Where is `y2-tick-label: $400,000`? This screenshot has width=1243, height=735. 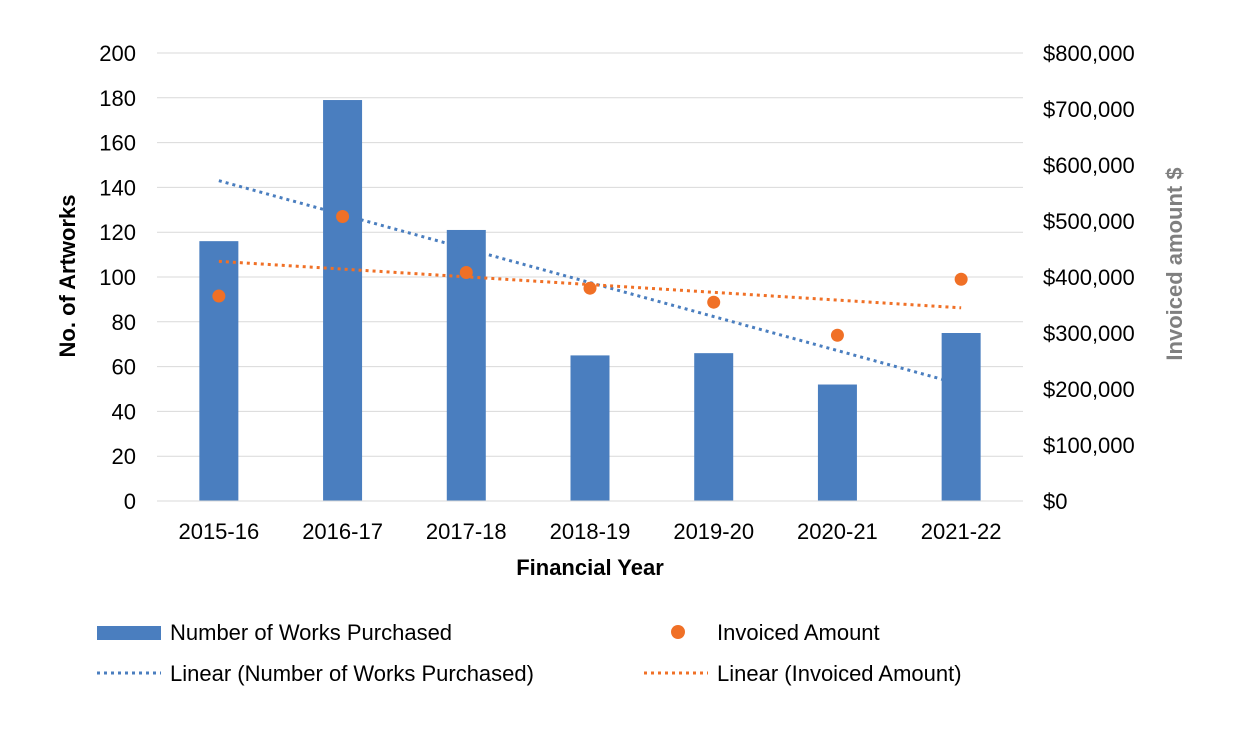
y2-tick-label: $400,000 is located at coordinates (1089, 277).